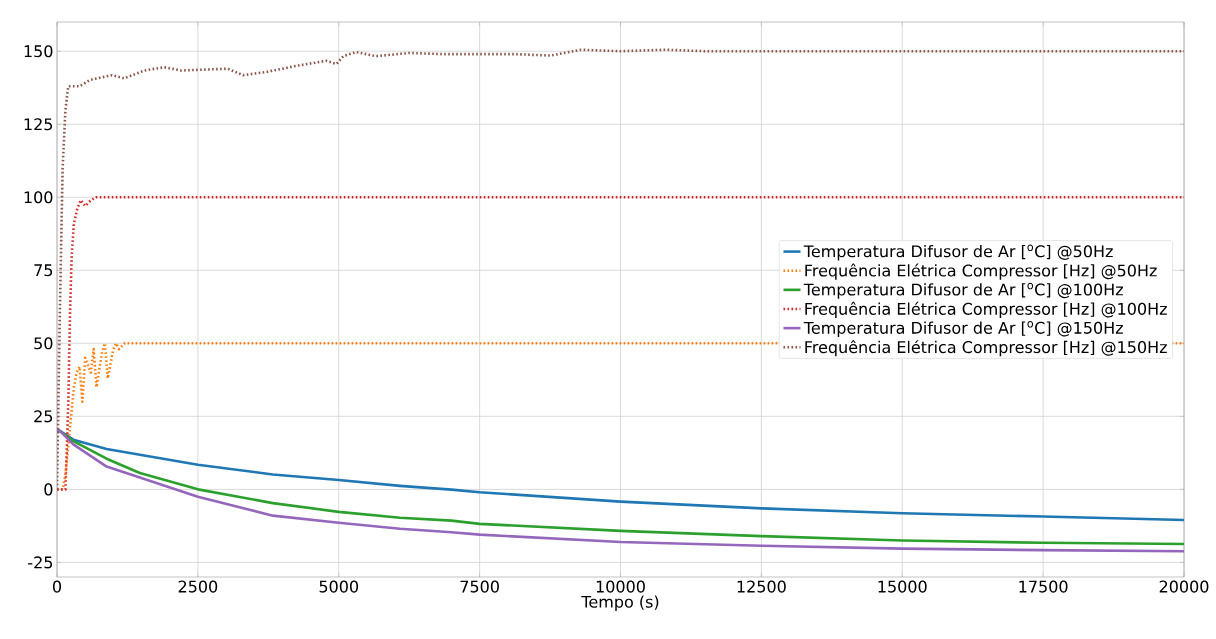  What do you see at coordinates (38, 124) in the screenshot?
I see `y-tick-label: 125` at bounding box center [38, 124].